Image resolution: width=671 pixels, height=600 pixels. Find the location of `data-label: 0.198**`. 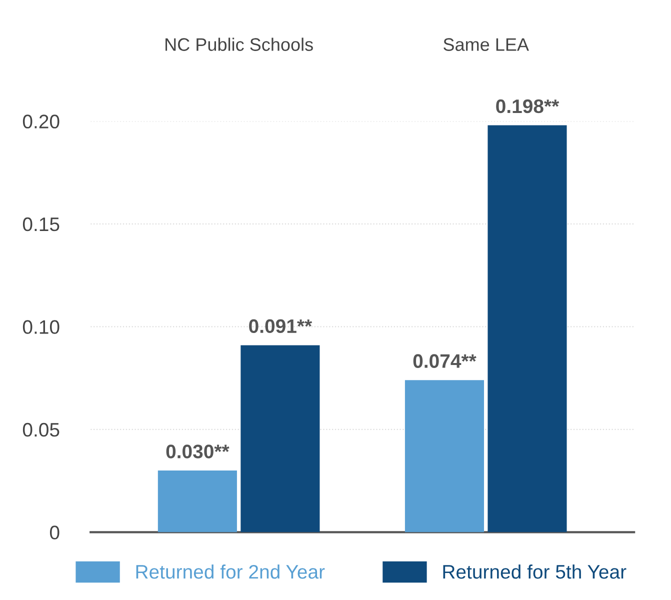

data-label: 0.198** is located at coordinates (528, 106).